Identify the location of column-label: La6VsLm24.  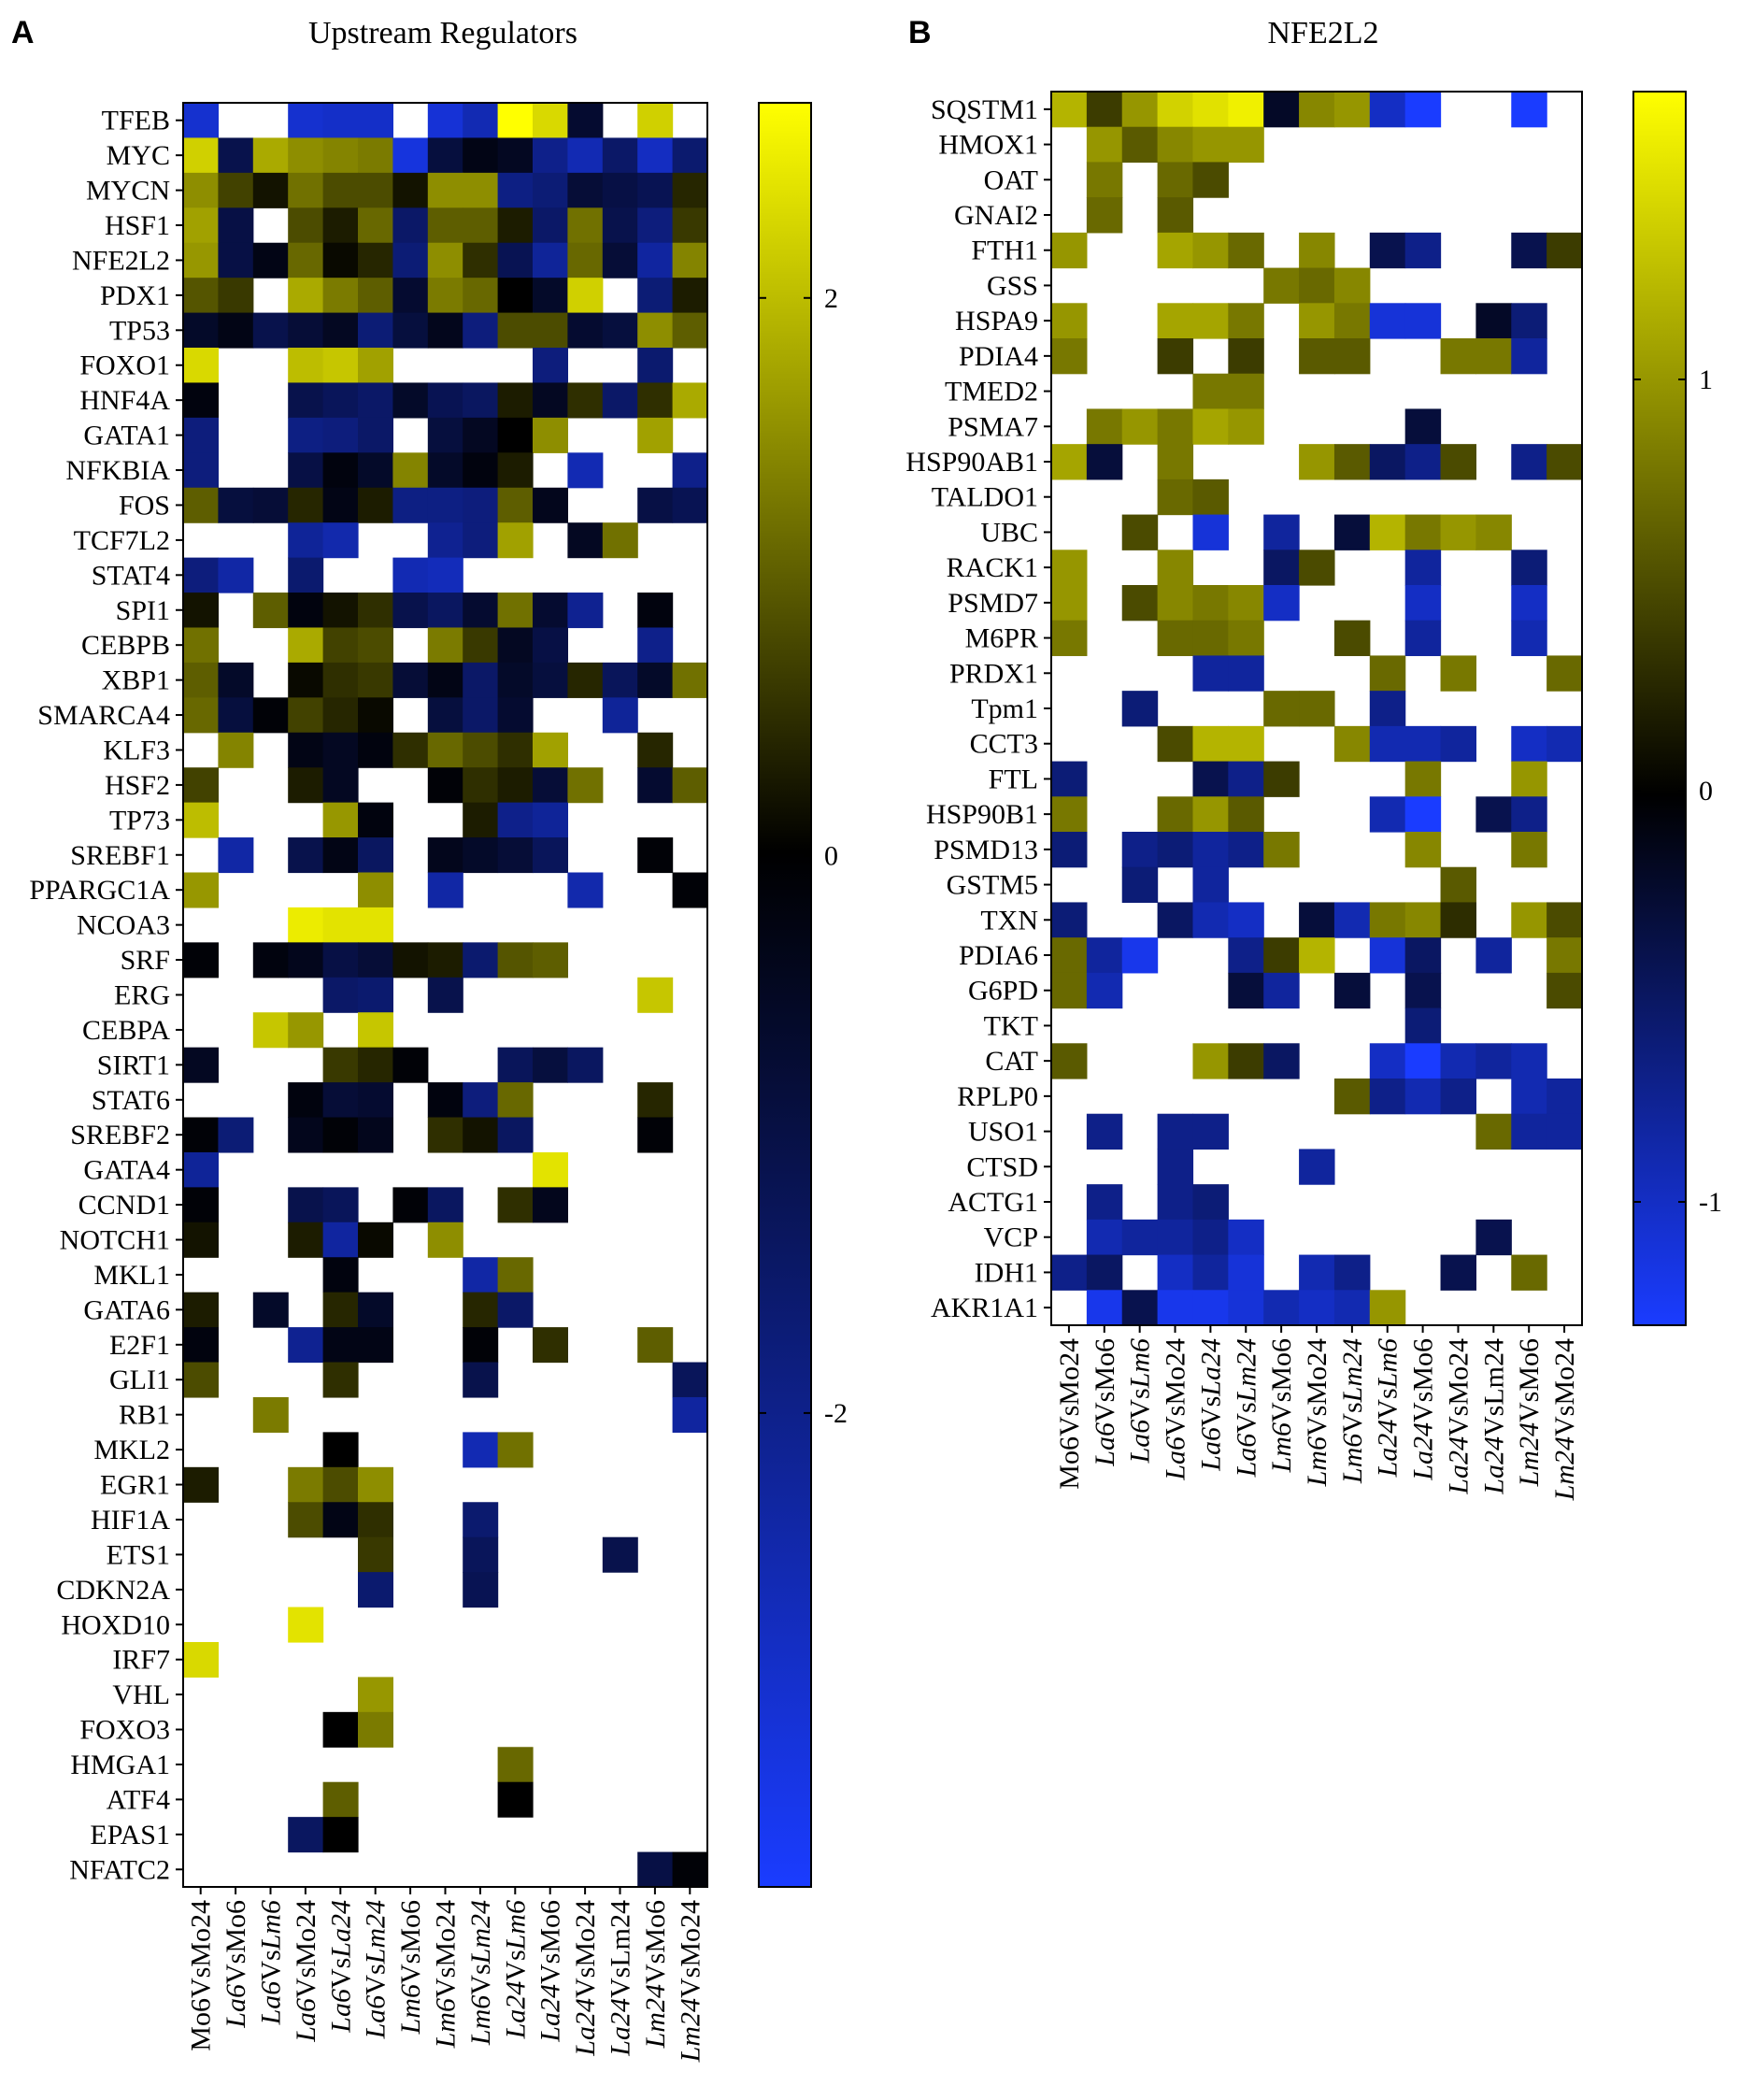
(1246, 1408).